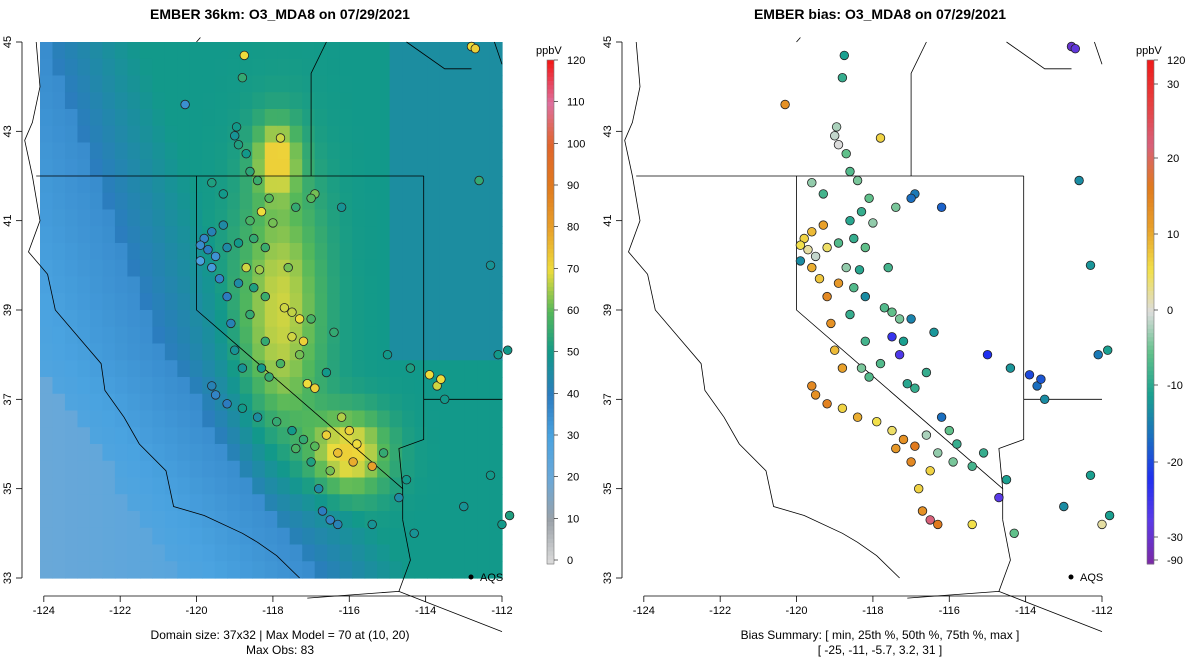  Describe the element at coordinates (1173, 159) in the screenshot. I see `colorbar-tick-label: 20` at that location.